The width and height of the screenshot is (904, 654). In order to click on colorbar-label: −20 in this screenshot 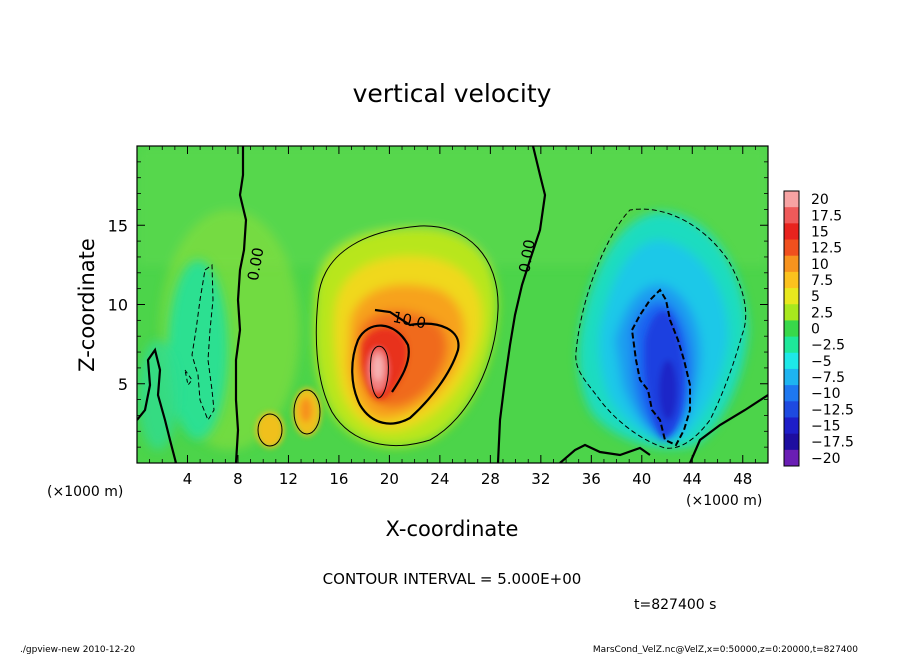, I will do `click(826, 459)`.